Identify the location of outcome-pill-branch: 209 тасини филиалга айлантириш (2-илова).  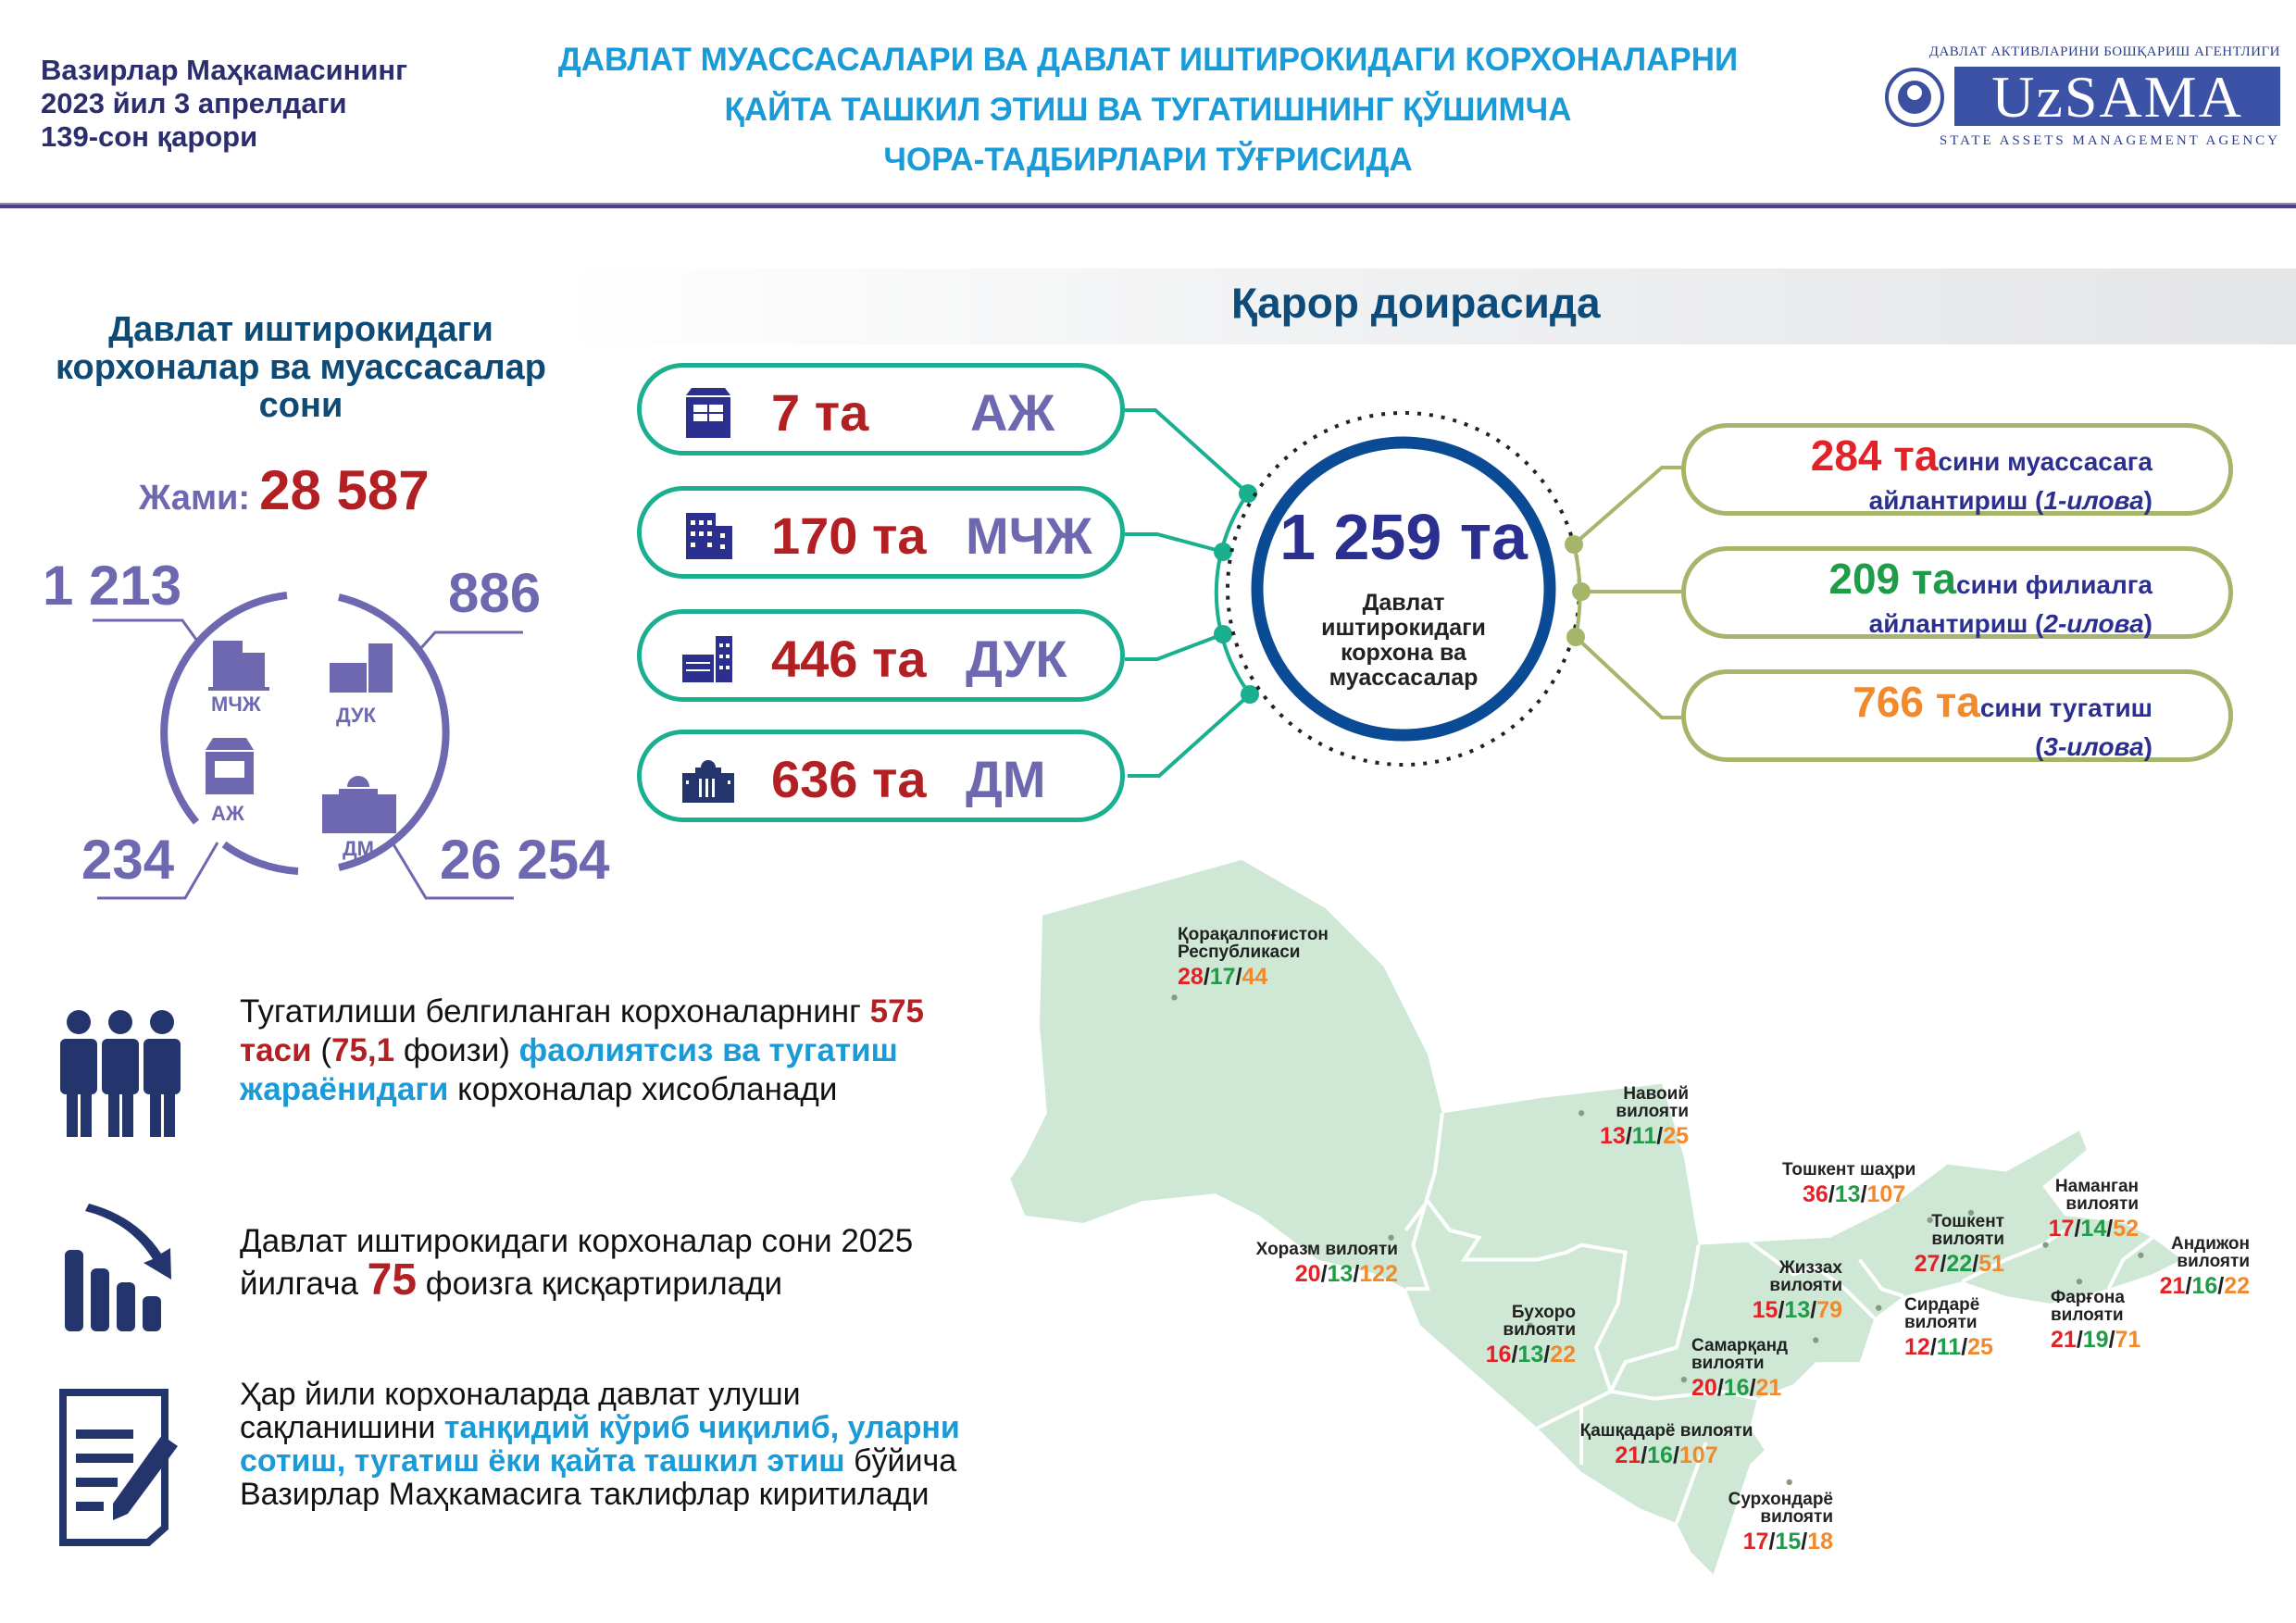
(1957, 593).